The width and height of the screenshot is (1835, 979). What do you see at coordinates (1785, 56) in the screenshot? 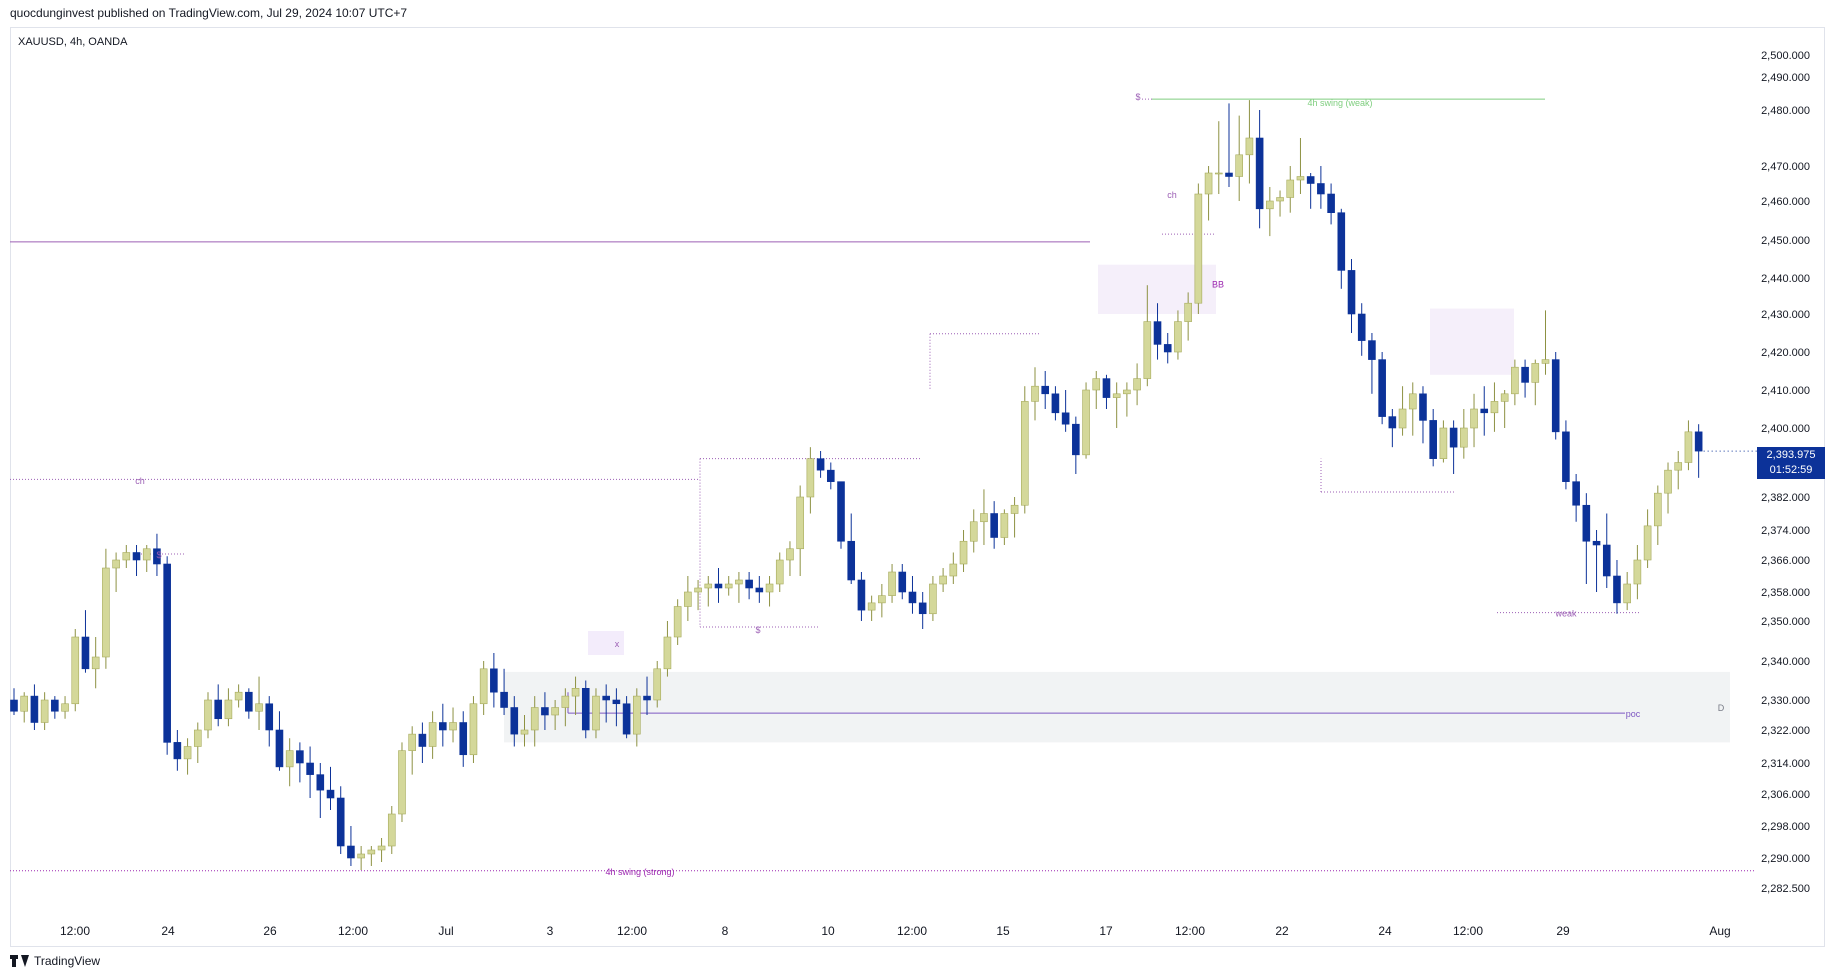
I see `y-tick-label: 2,500.000` at bounding box center [1785, 56].